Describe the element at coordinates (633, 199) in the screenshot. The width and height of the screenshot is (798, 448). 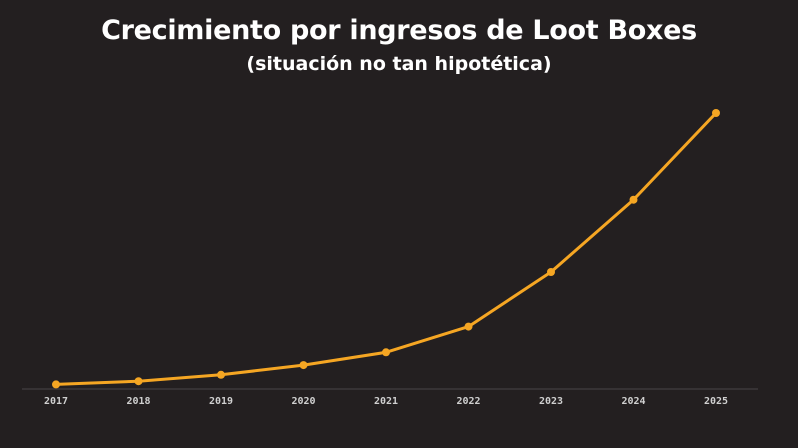
I see `data-point-2024` at that location.